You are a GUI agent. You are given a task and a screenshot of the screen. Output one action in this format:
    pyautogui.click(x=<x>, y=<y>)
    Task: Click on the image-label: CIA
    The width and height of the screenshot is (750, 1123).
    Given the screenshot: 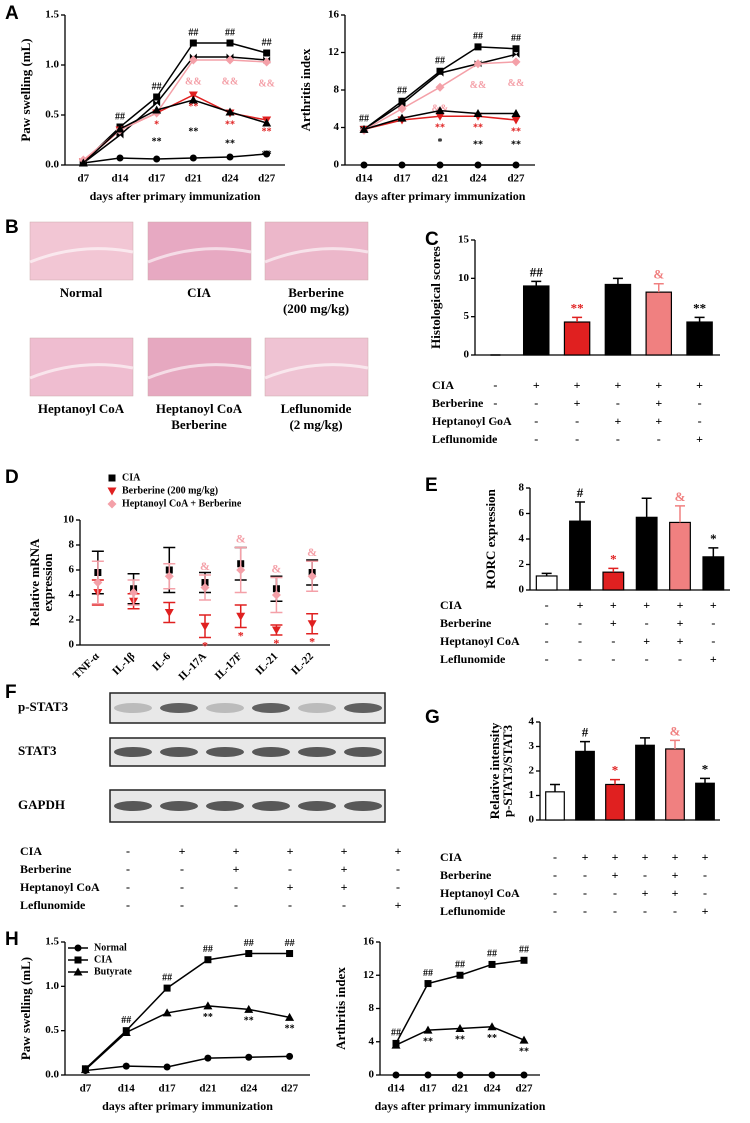 What is the action you would take?
    pyautogui.click(x=199, y=292)
    